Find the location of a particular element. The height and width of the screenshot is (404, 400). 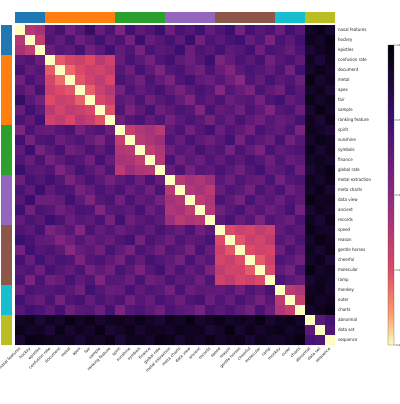

row-label: charts is located at coordinates (344, 309).